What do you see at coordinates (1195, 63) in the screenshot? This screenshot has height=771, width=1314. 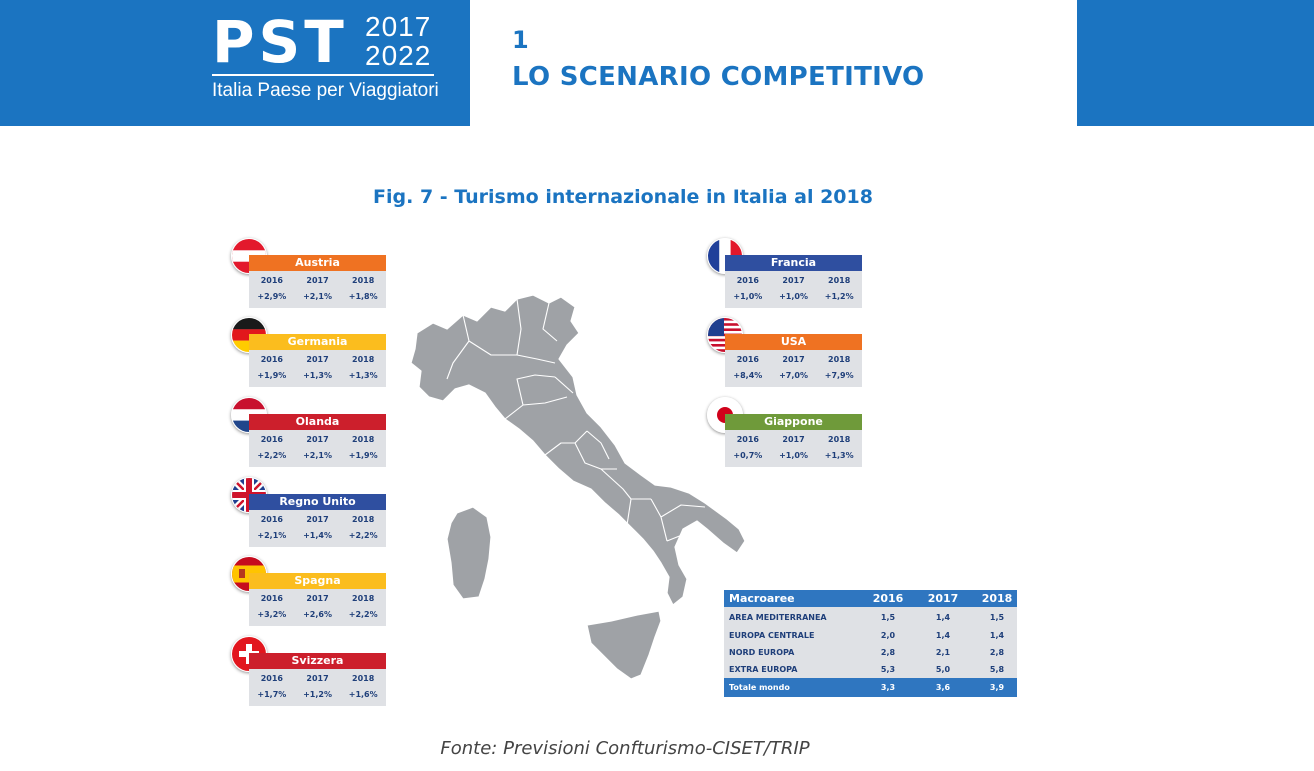 I see `header-right-panel` at bounding box center [1195, 63].